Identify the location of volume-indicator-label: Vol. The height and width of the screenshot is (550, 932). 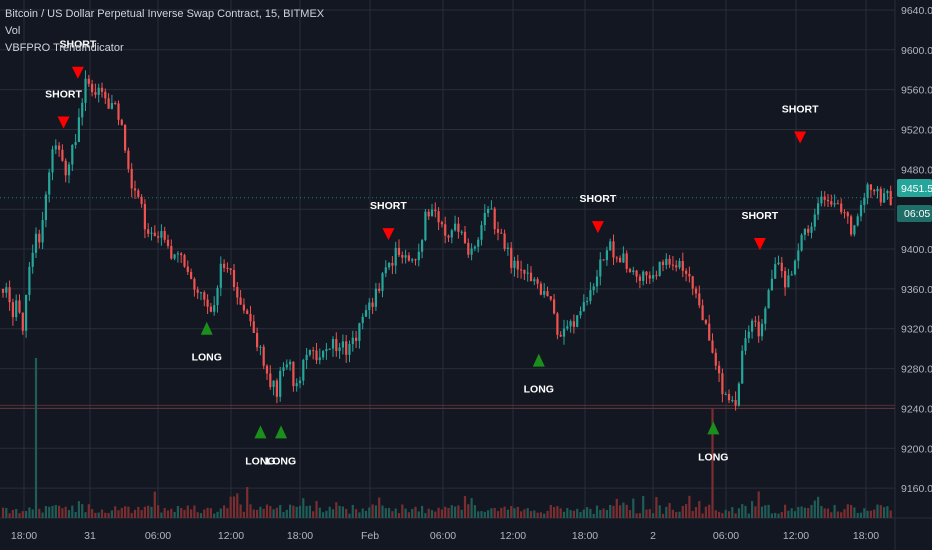
(13, 31).